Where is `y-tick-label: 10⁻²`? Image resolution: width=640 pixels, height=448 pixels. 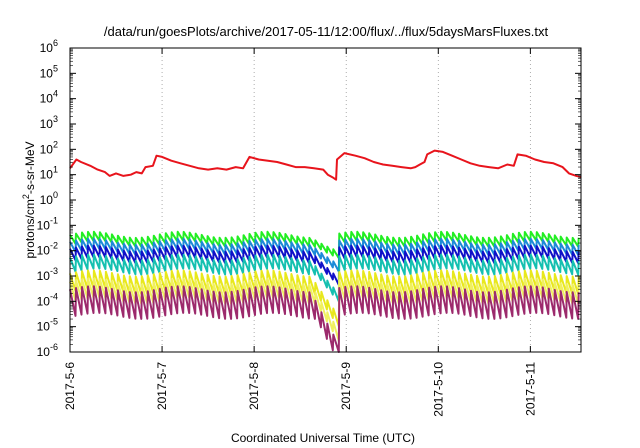 y-tick-label: 10⁻² is located at coordinates (47, 249).